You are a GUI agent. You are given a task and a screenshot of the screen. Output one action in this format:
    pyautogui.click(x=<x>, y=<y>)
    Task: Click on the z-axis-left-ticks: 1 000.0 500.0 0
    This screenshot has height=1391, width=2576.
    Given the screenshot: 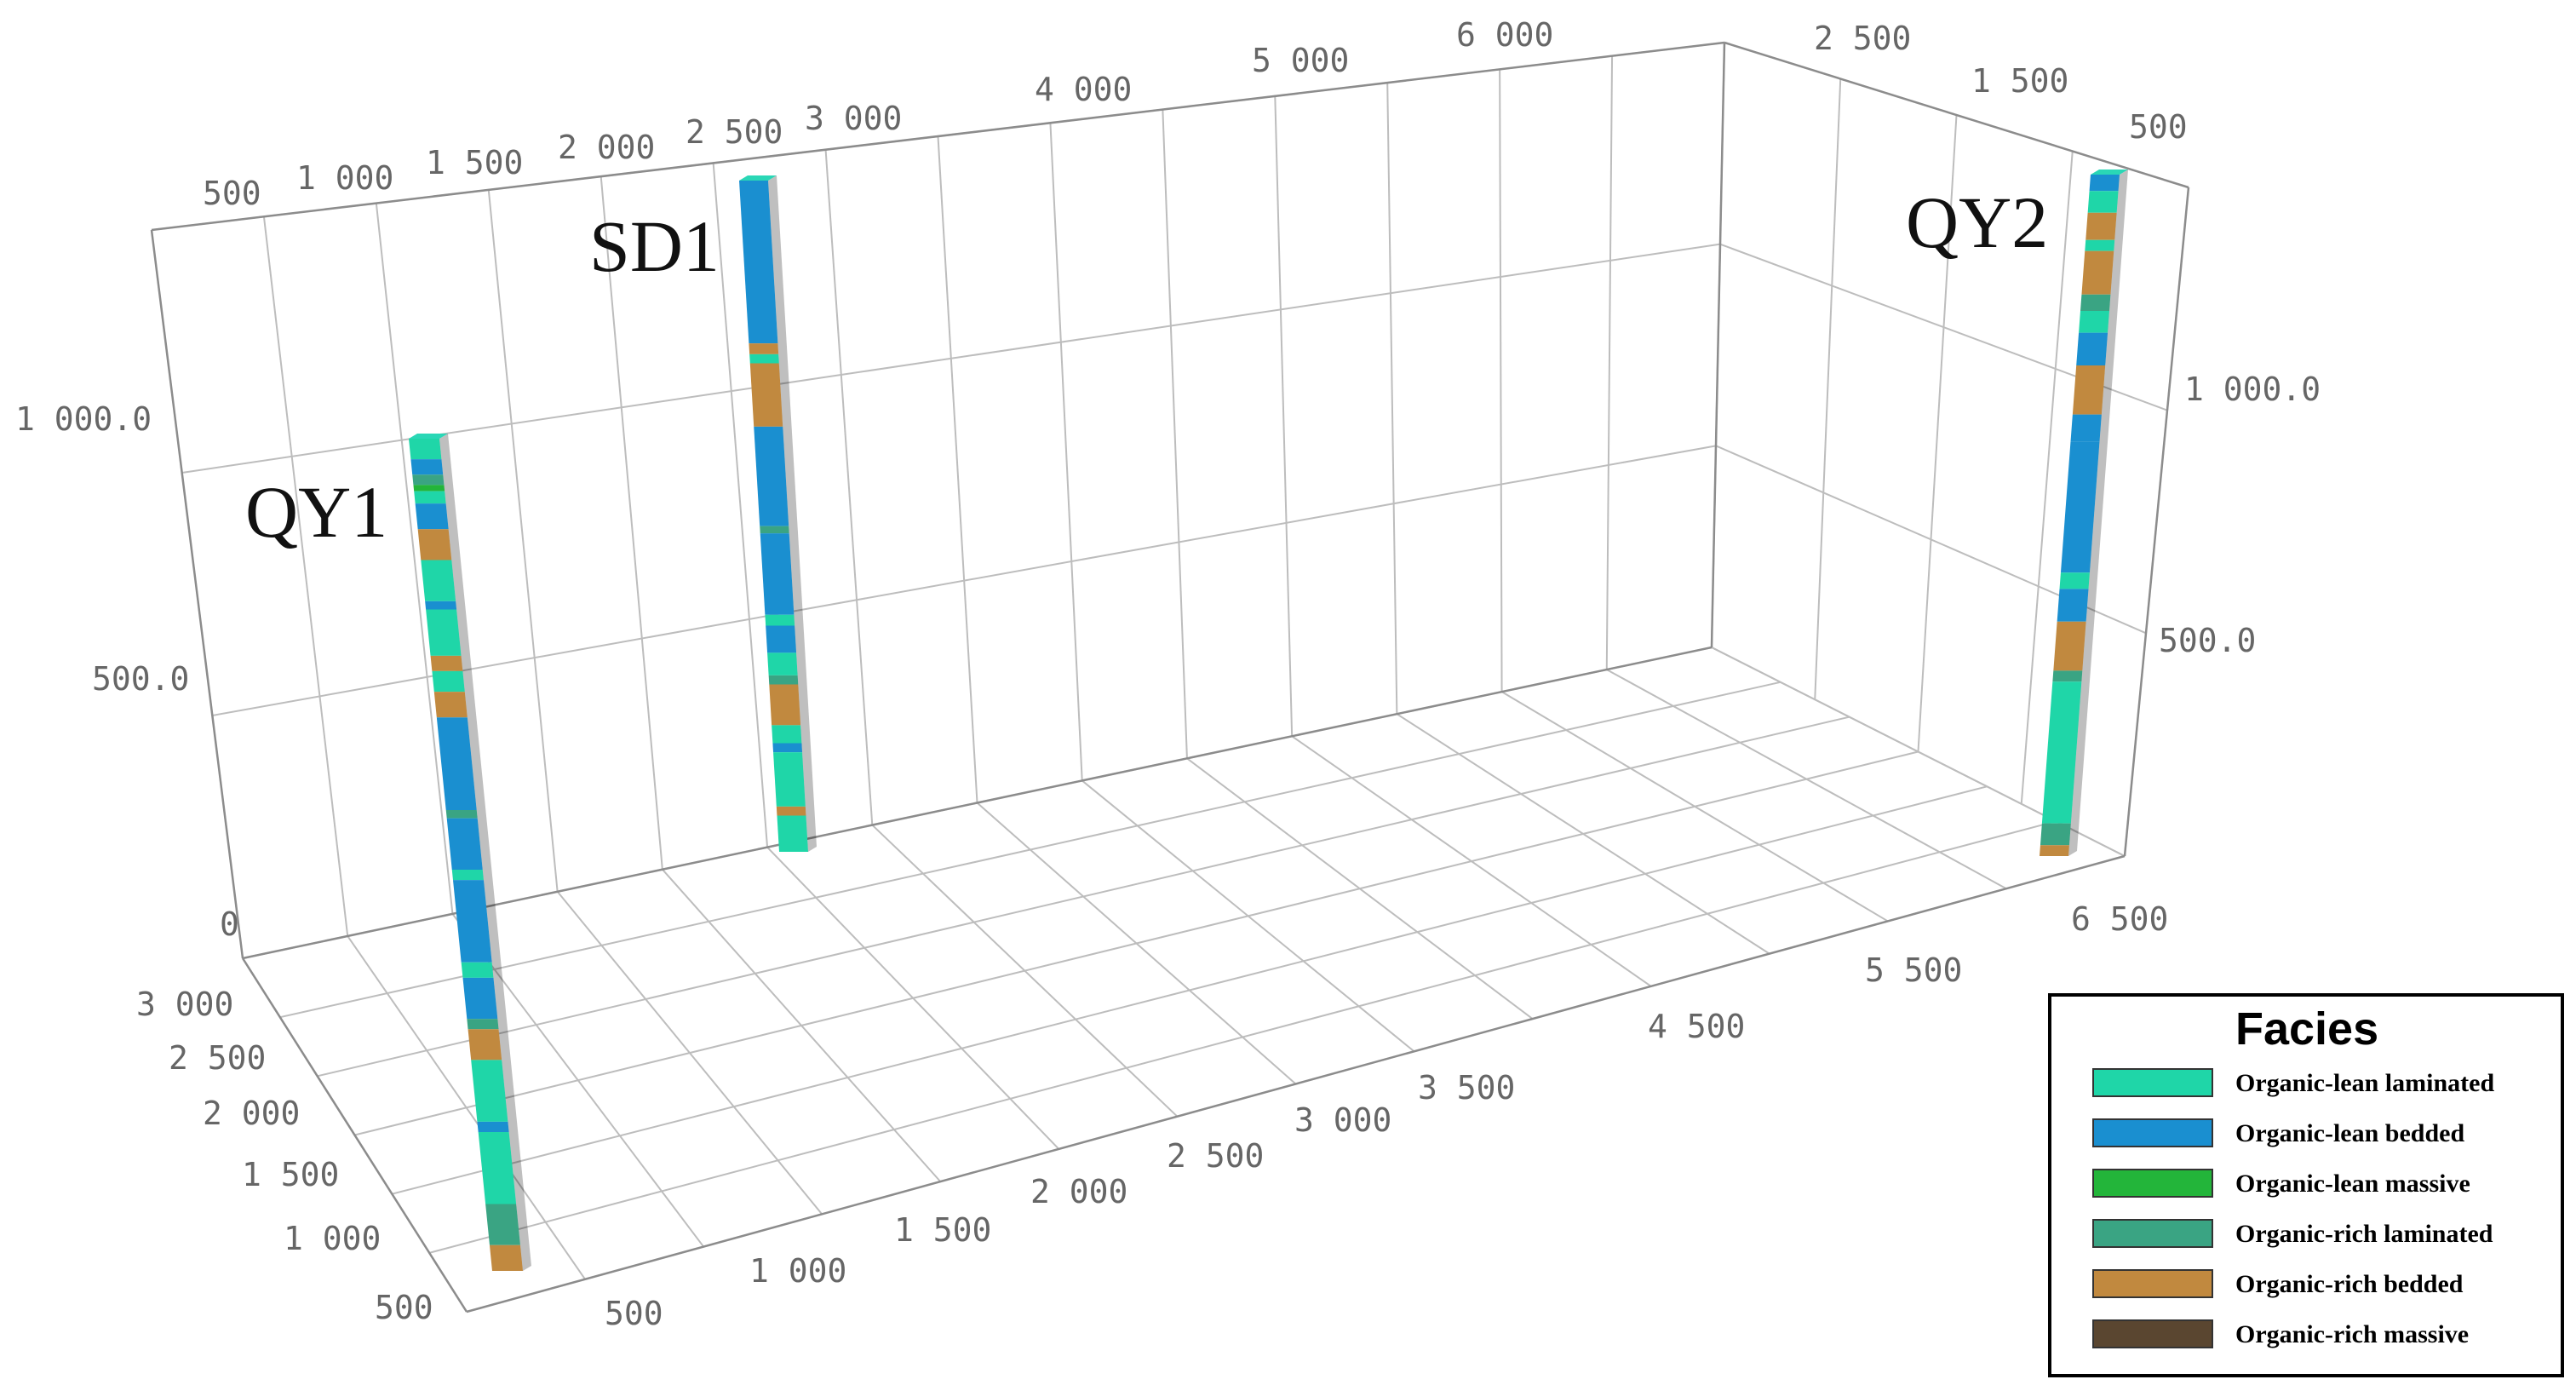 What is the action you would take?
    pyautogui.click(x=127, y=671)
    